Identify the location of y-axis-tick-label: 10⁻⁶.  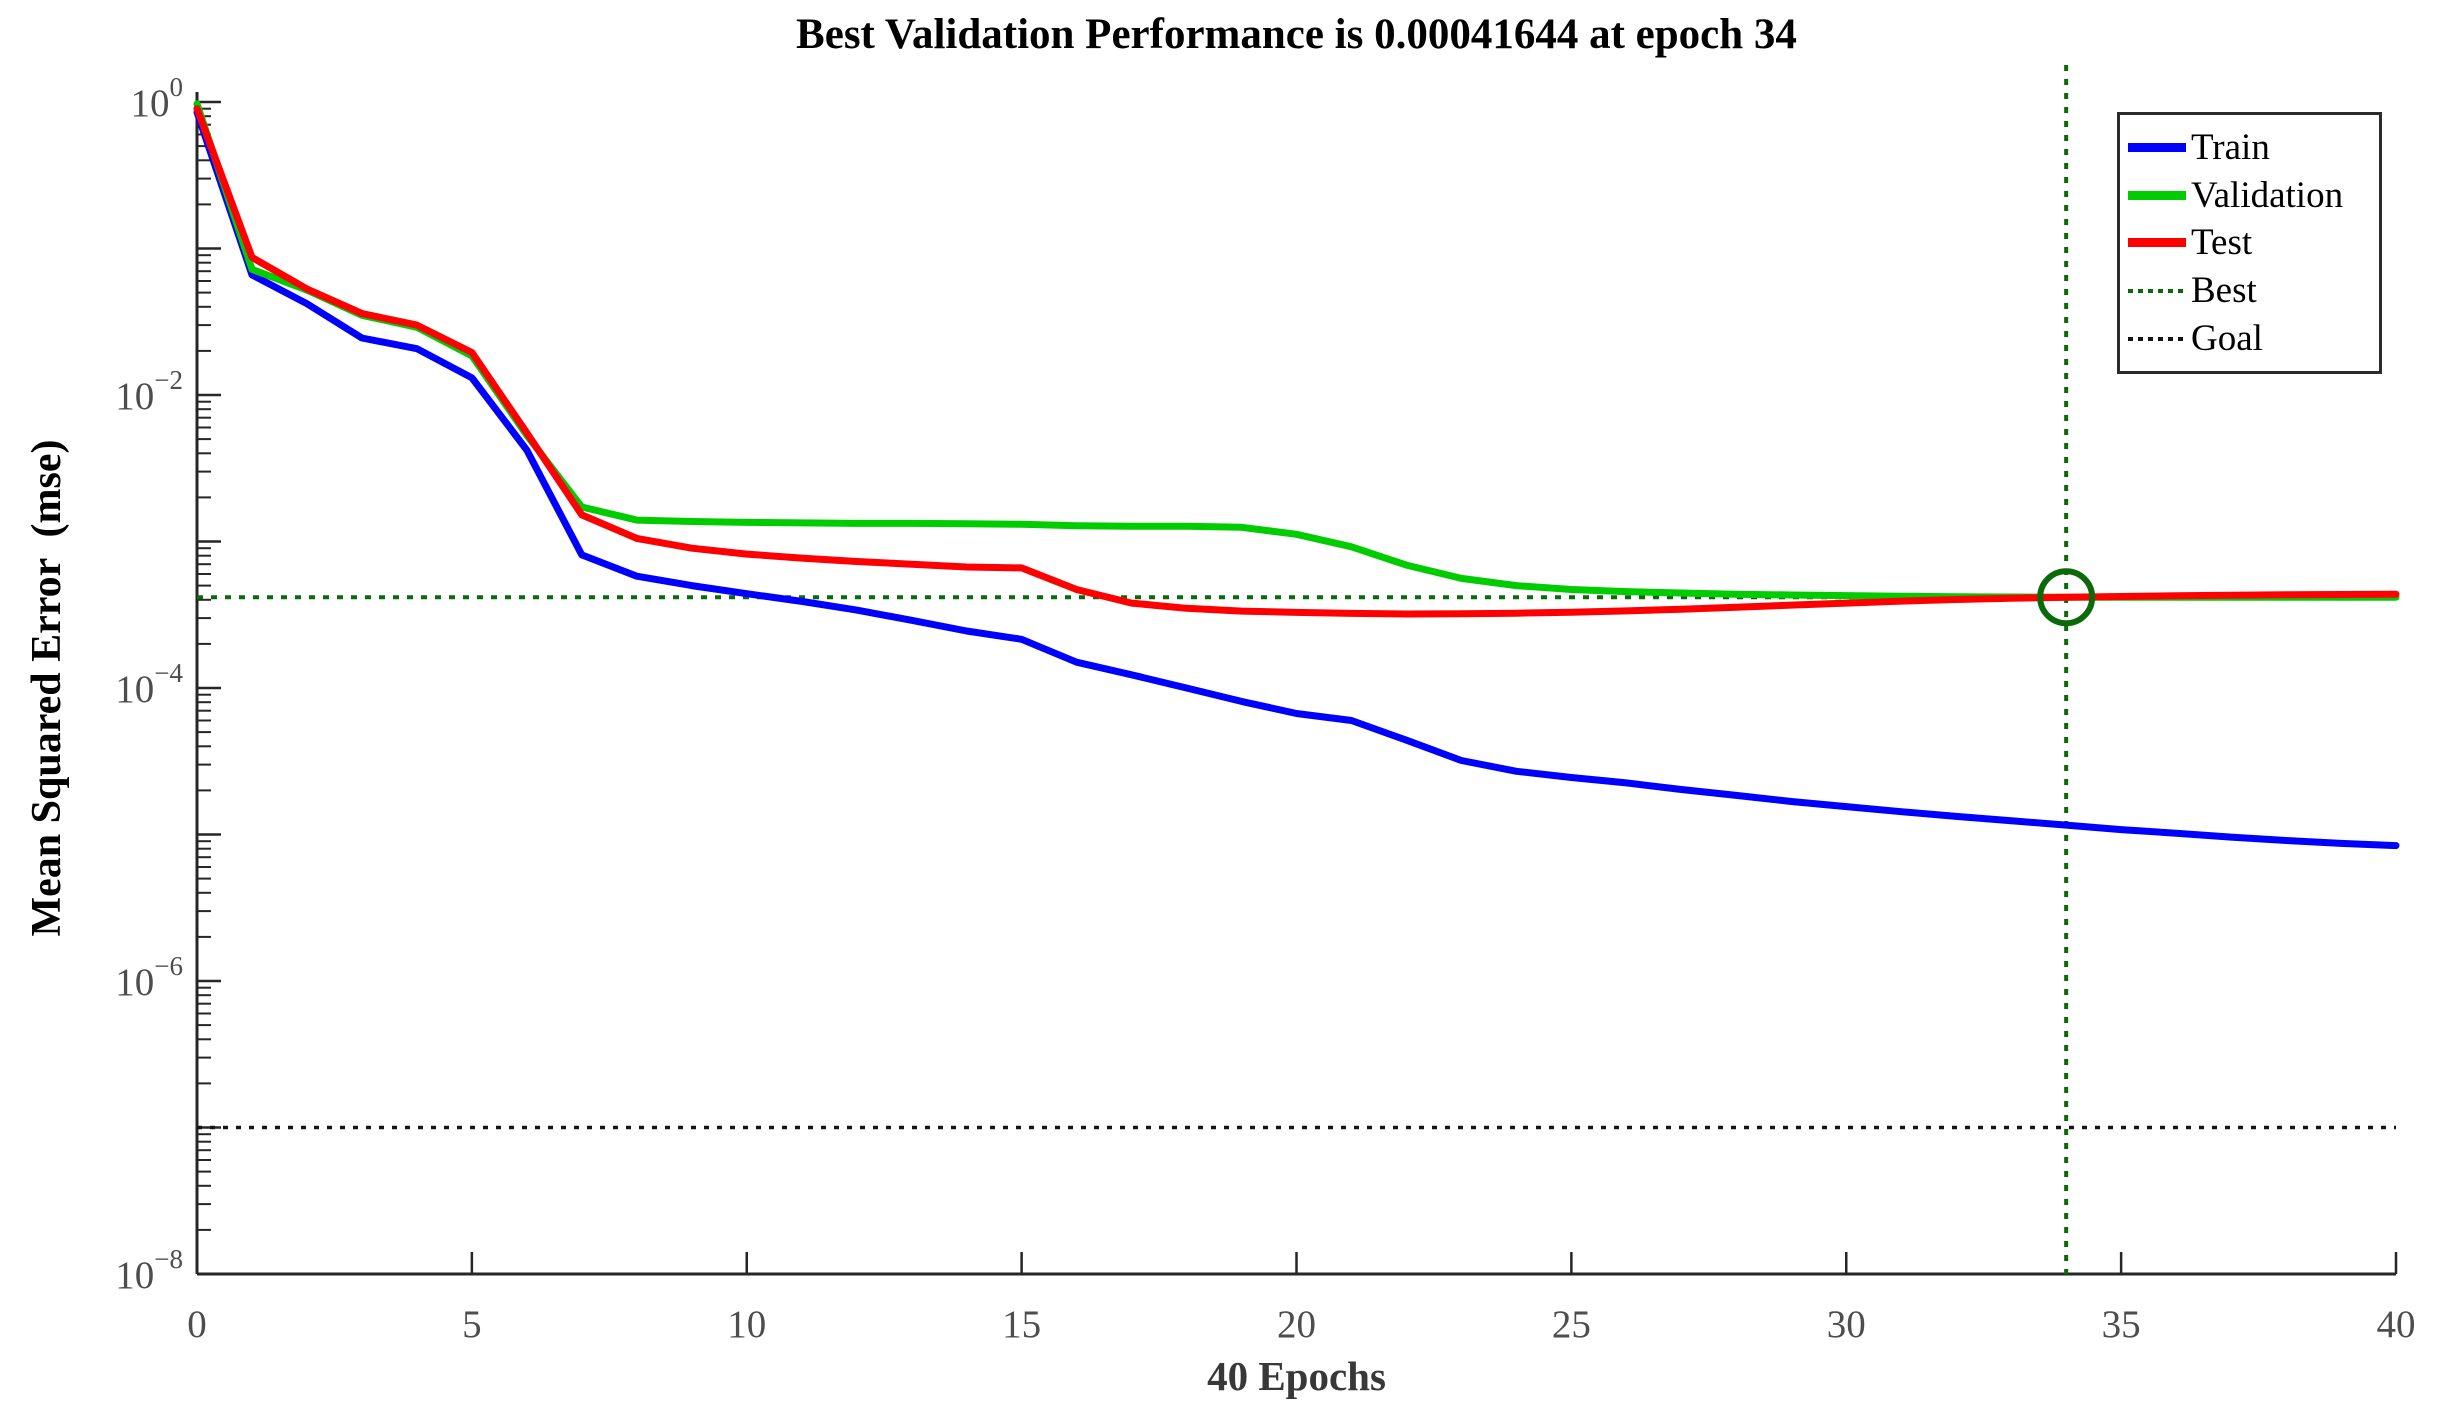
(149, 977).